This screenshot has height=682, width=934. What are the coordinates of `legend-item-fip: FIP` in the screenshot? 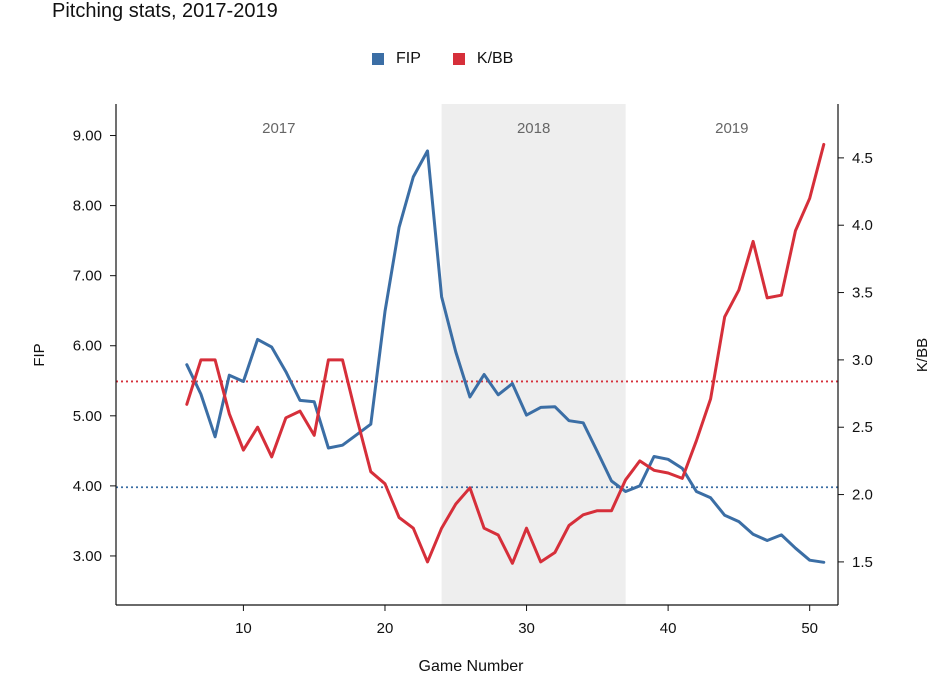 It's located at (396, 59).